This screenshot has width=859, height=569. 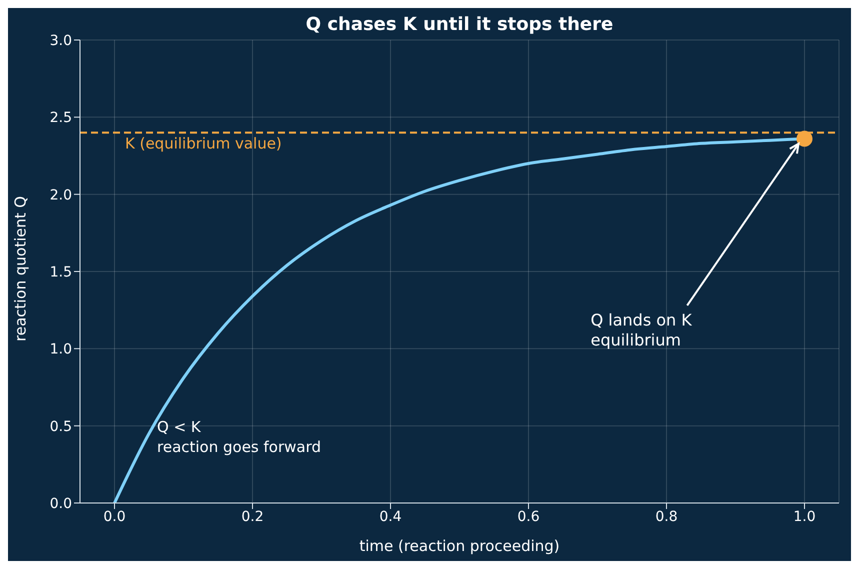 I want to click on x-tick-label: 0.2, so click(x=252, y=516).